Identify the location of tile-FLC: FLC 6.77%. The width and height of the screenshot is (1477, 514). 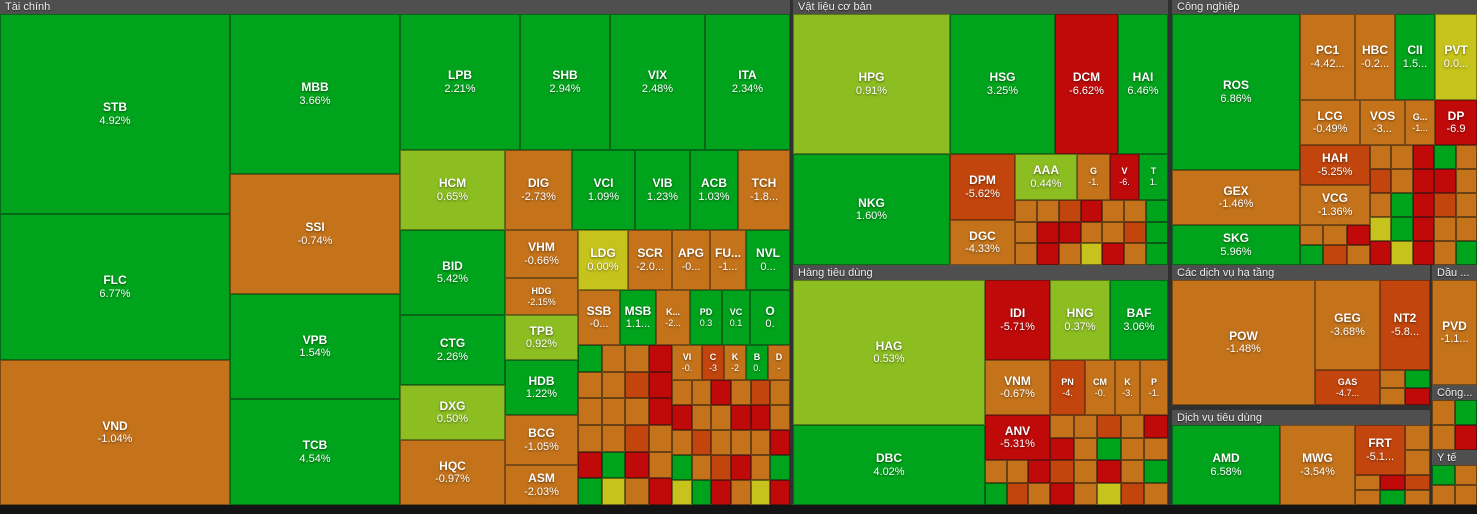
(115, 287).